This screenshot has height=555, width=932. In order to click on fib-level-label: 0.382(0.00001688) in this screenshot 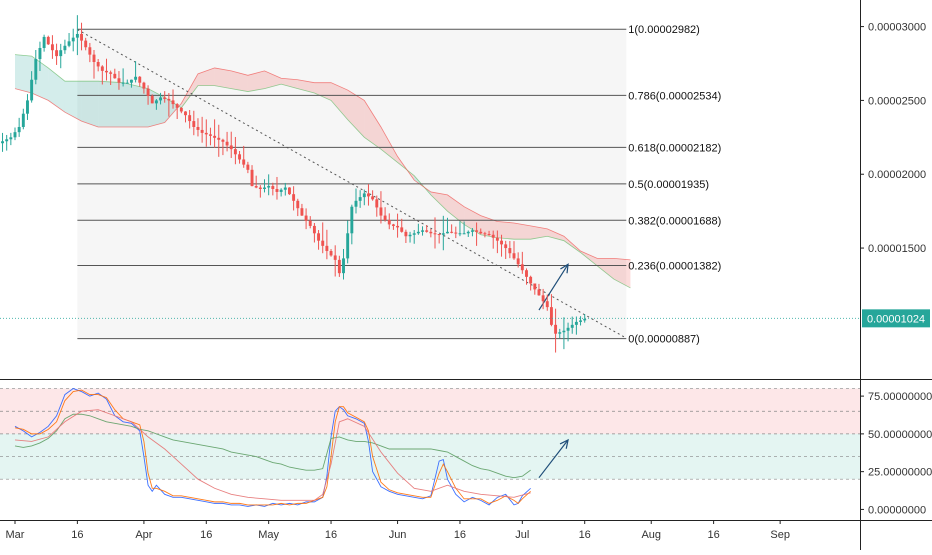, I will do `click(674, 221)`.